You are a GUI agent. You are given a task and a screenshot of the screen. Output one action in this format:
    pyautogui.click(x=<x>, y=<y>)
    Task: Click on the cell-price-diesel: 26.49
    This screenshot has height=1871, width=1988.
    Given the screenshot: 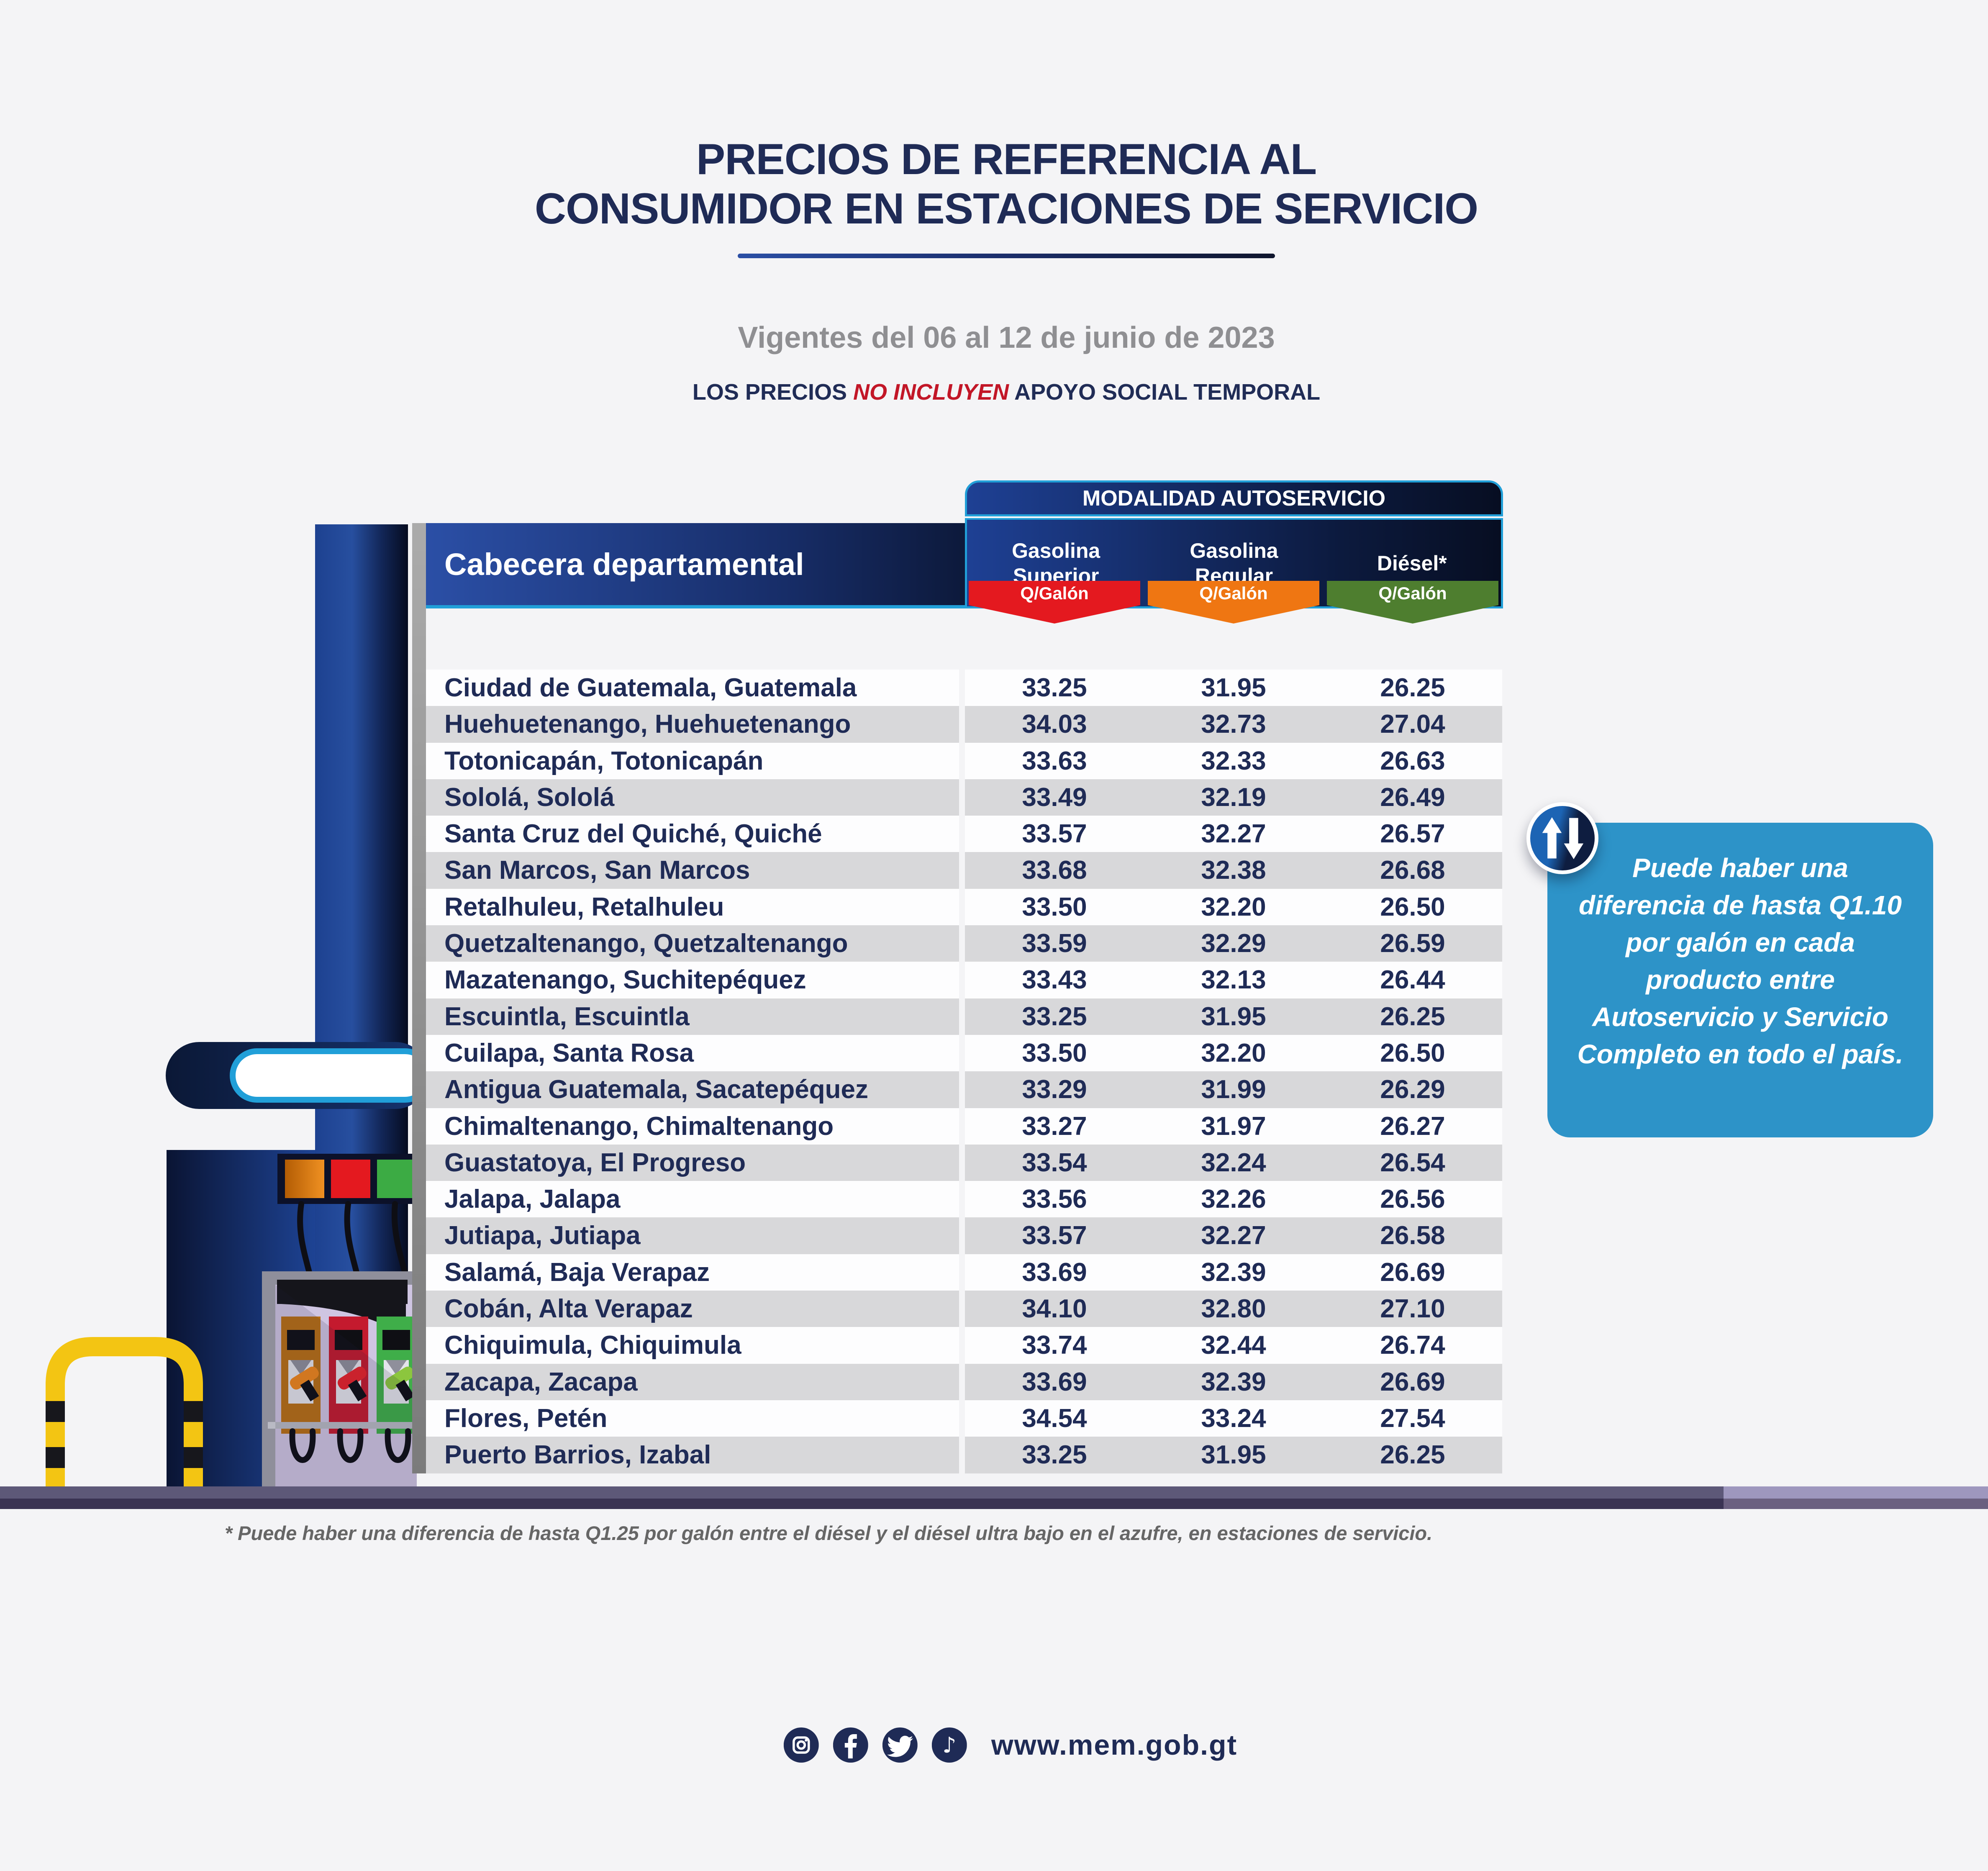 What is the action you would take?
    pyautogui.click(x=1412, y=797)
    